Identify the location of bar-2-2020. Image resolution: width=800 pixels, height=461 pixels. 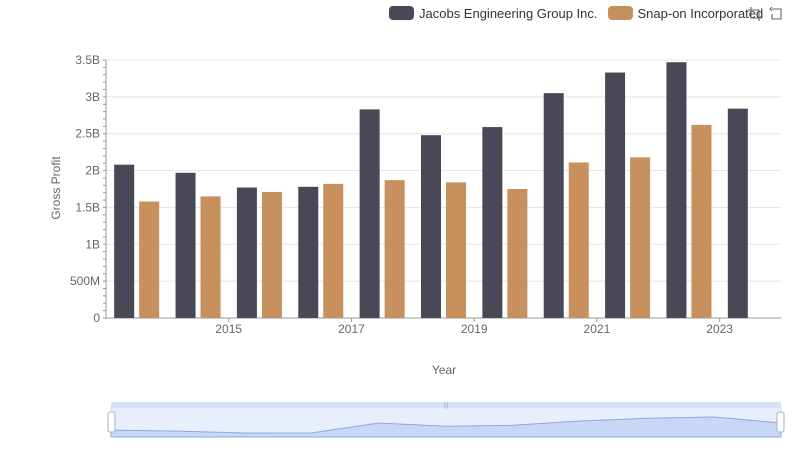
(517, 253).